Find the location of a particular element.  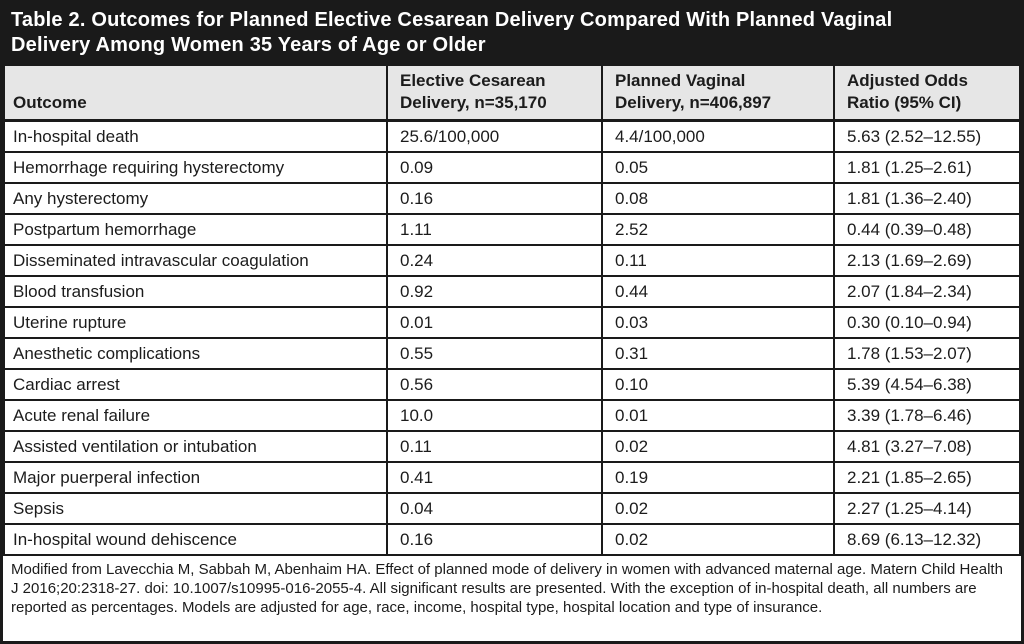

outcome-cell: Acute renal failure is located at coordinates (195, 415).